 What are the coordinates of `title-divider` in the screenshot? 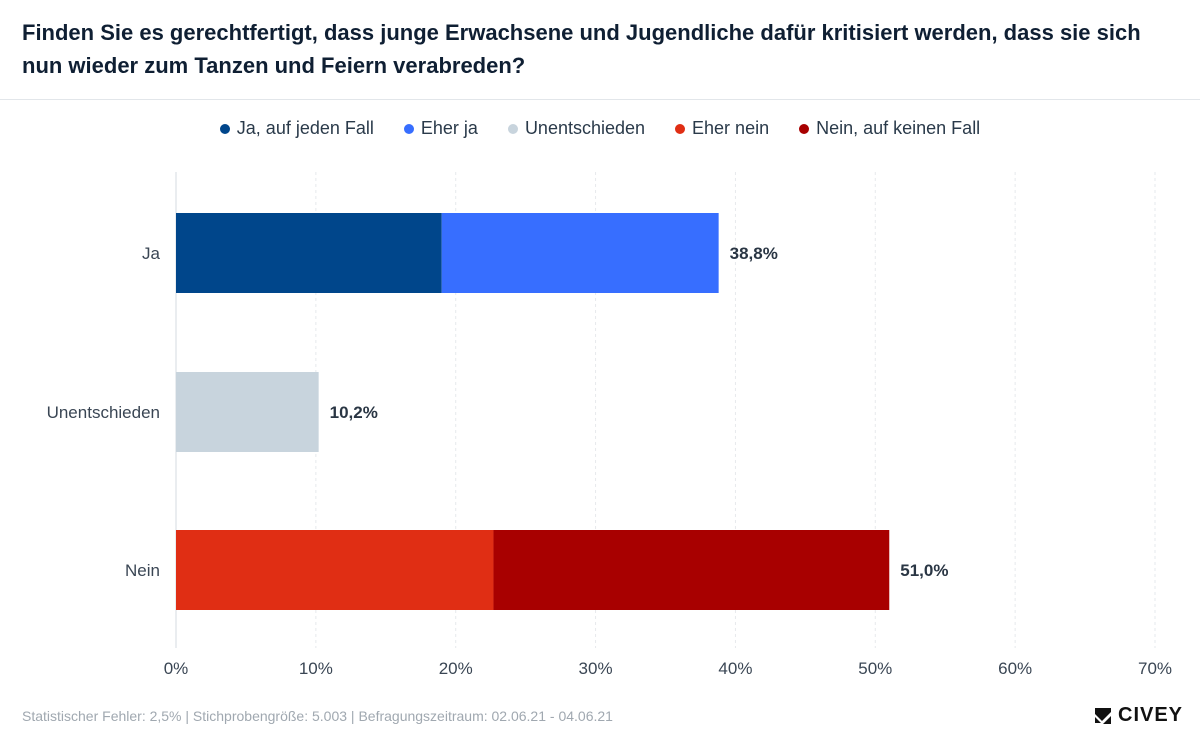 It's located at (600, 99).